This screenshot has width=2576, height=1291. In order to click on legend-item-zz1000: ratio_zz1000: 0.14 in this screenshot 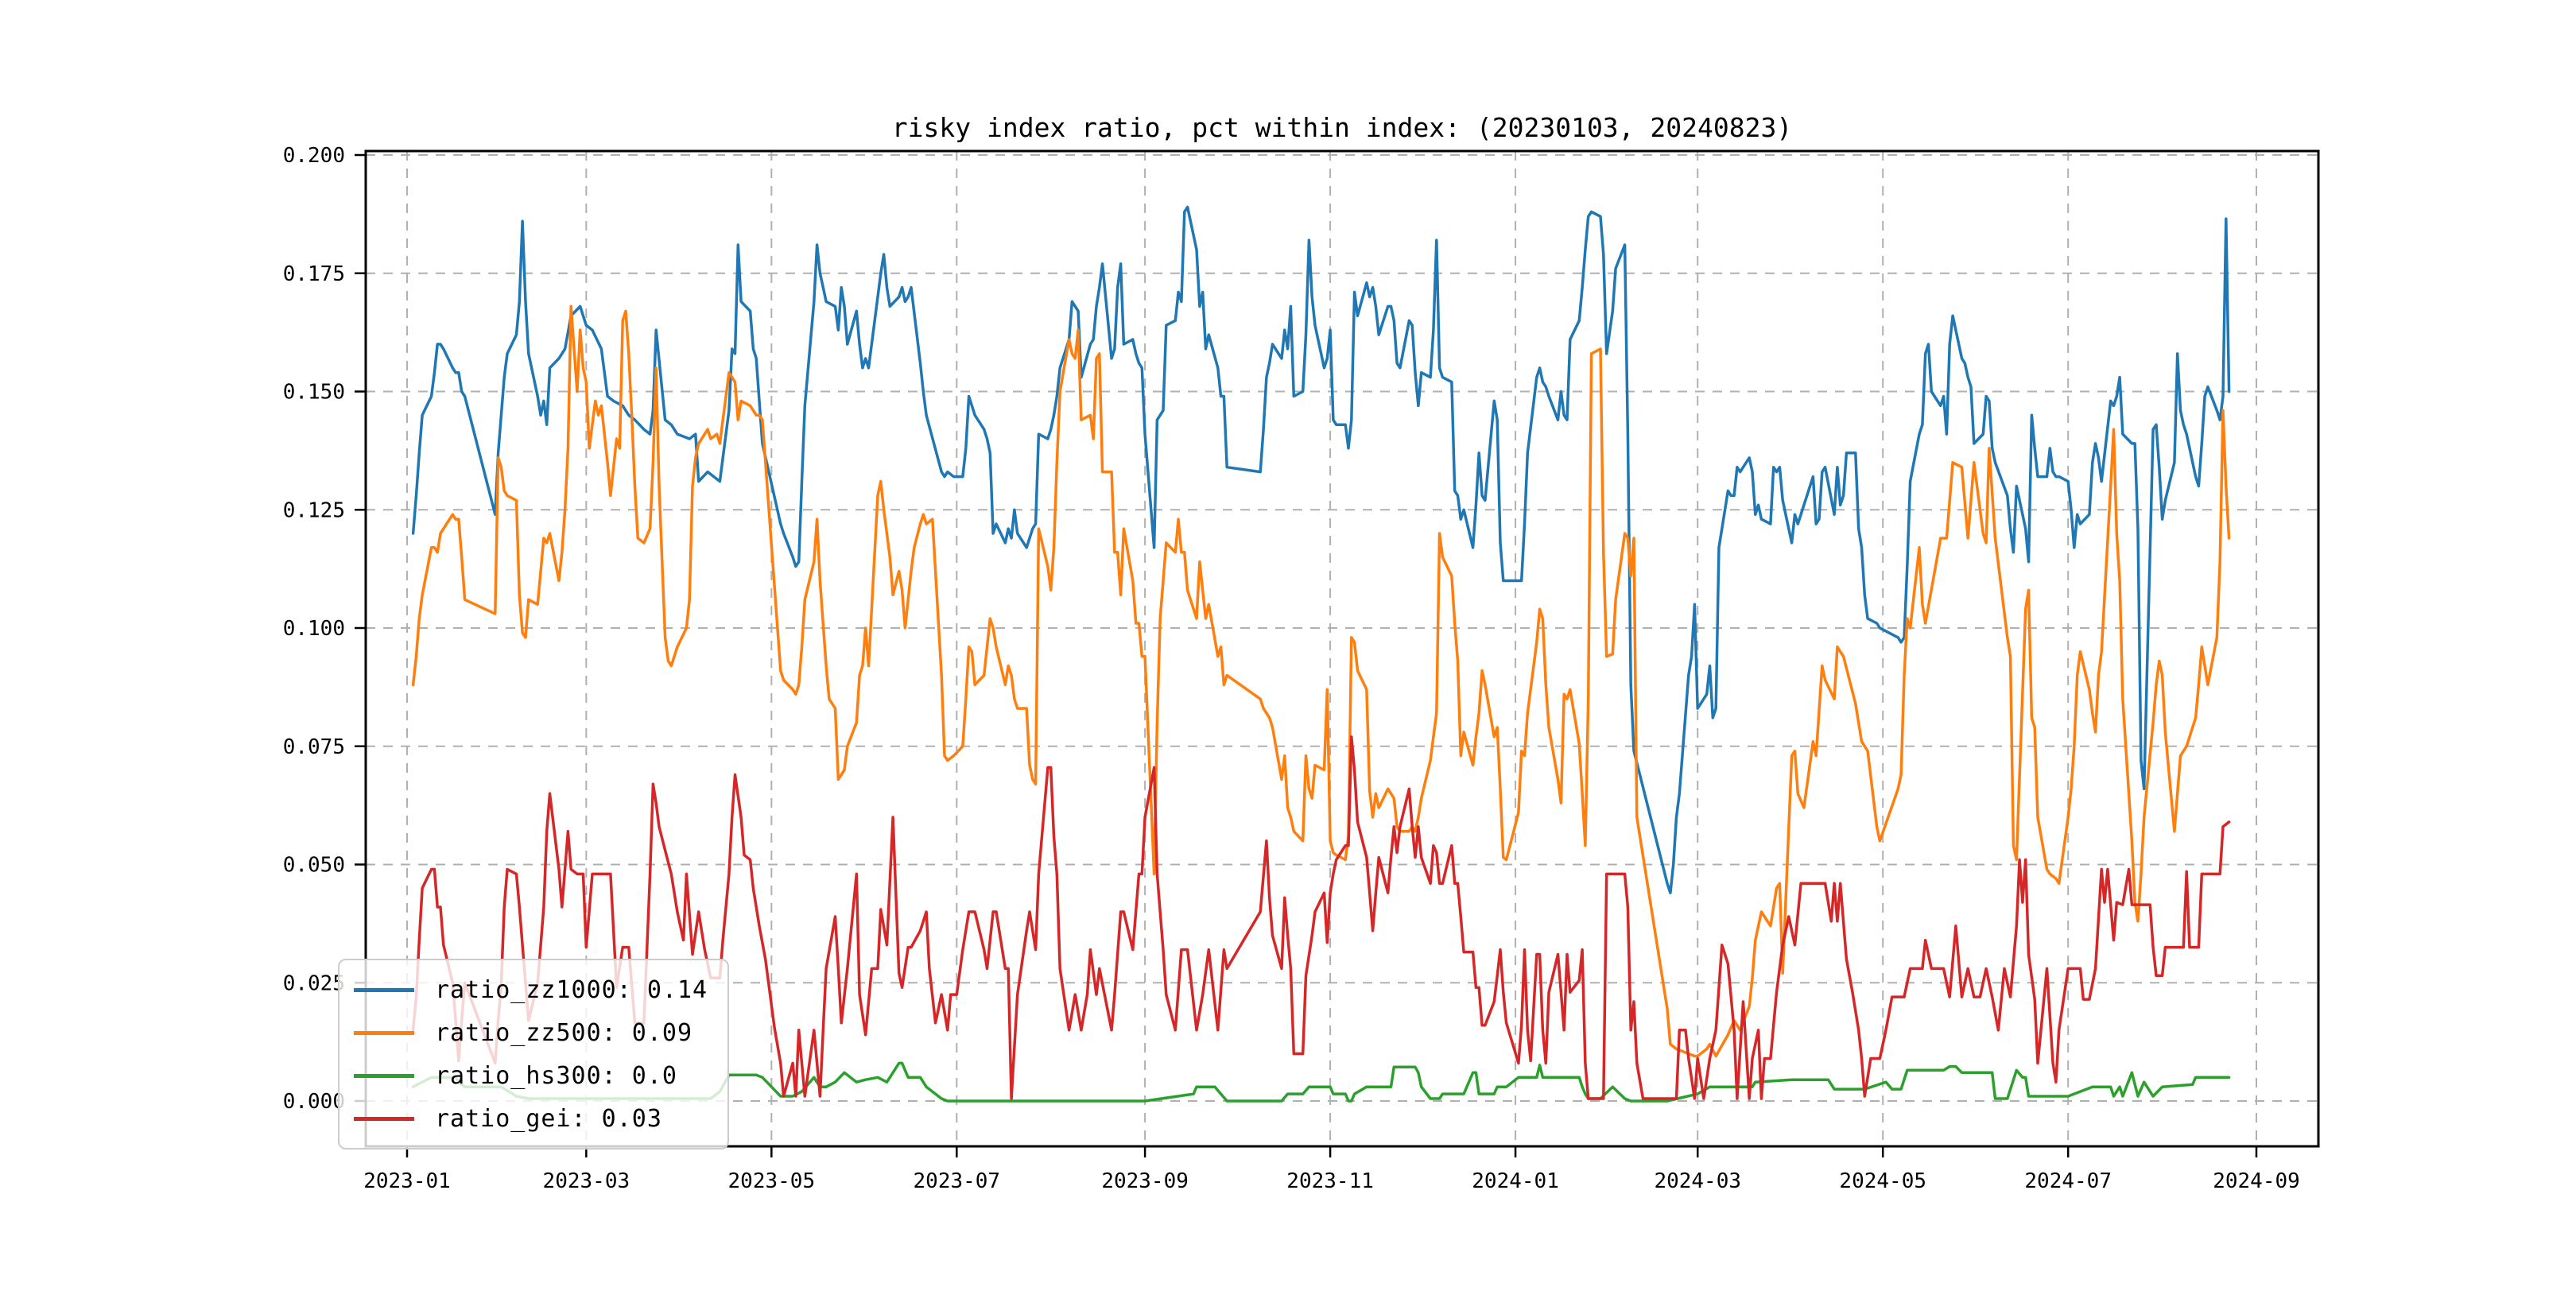, I will do `click(533, 990)`.